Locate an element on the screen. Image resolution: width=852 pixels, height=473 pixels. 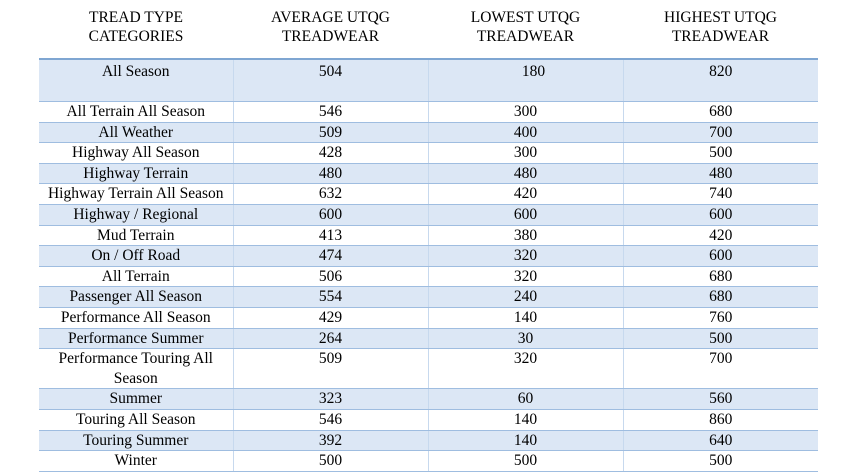
header-average-line2: TREADWEAR is located at coordinates (330, 36).